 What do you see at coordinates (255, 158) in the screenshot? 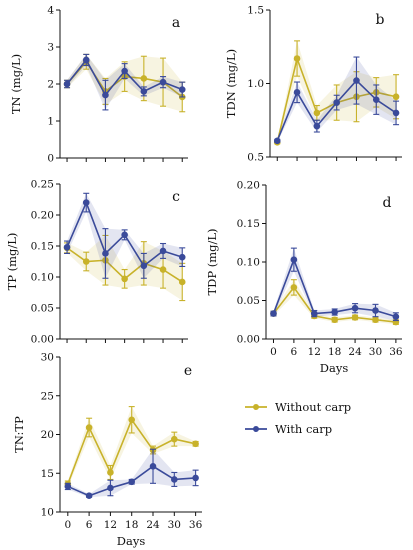
I see `y-tick-label: 0.5` at bounding box center [255, 158].